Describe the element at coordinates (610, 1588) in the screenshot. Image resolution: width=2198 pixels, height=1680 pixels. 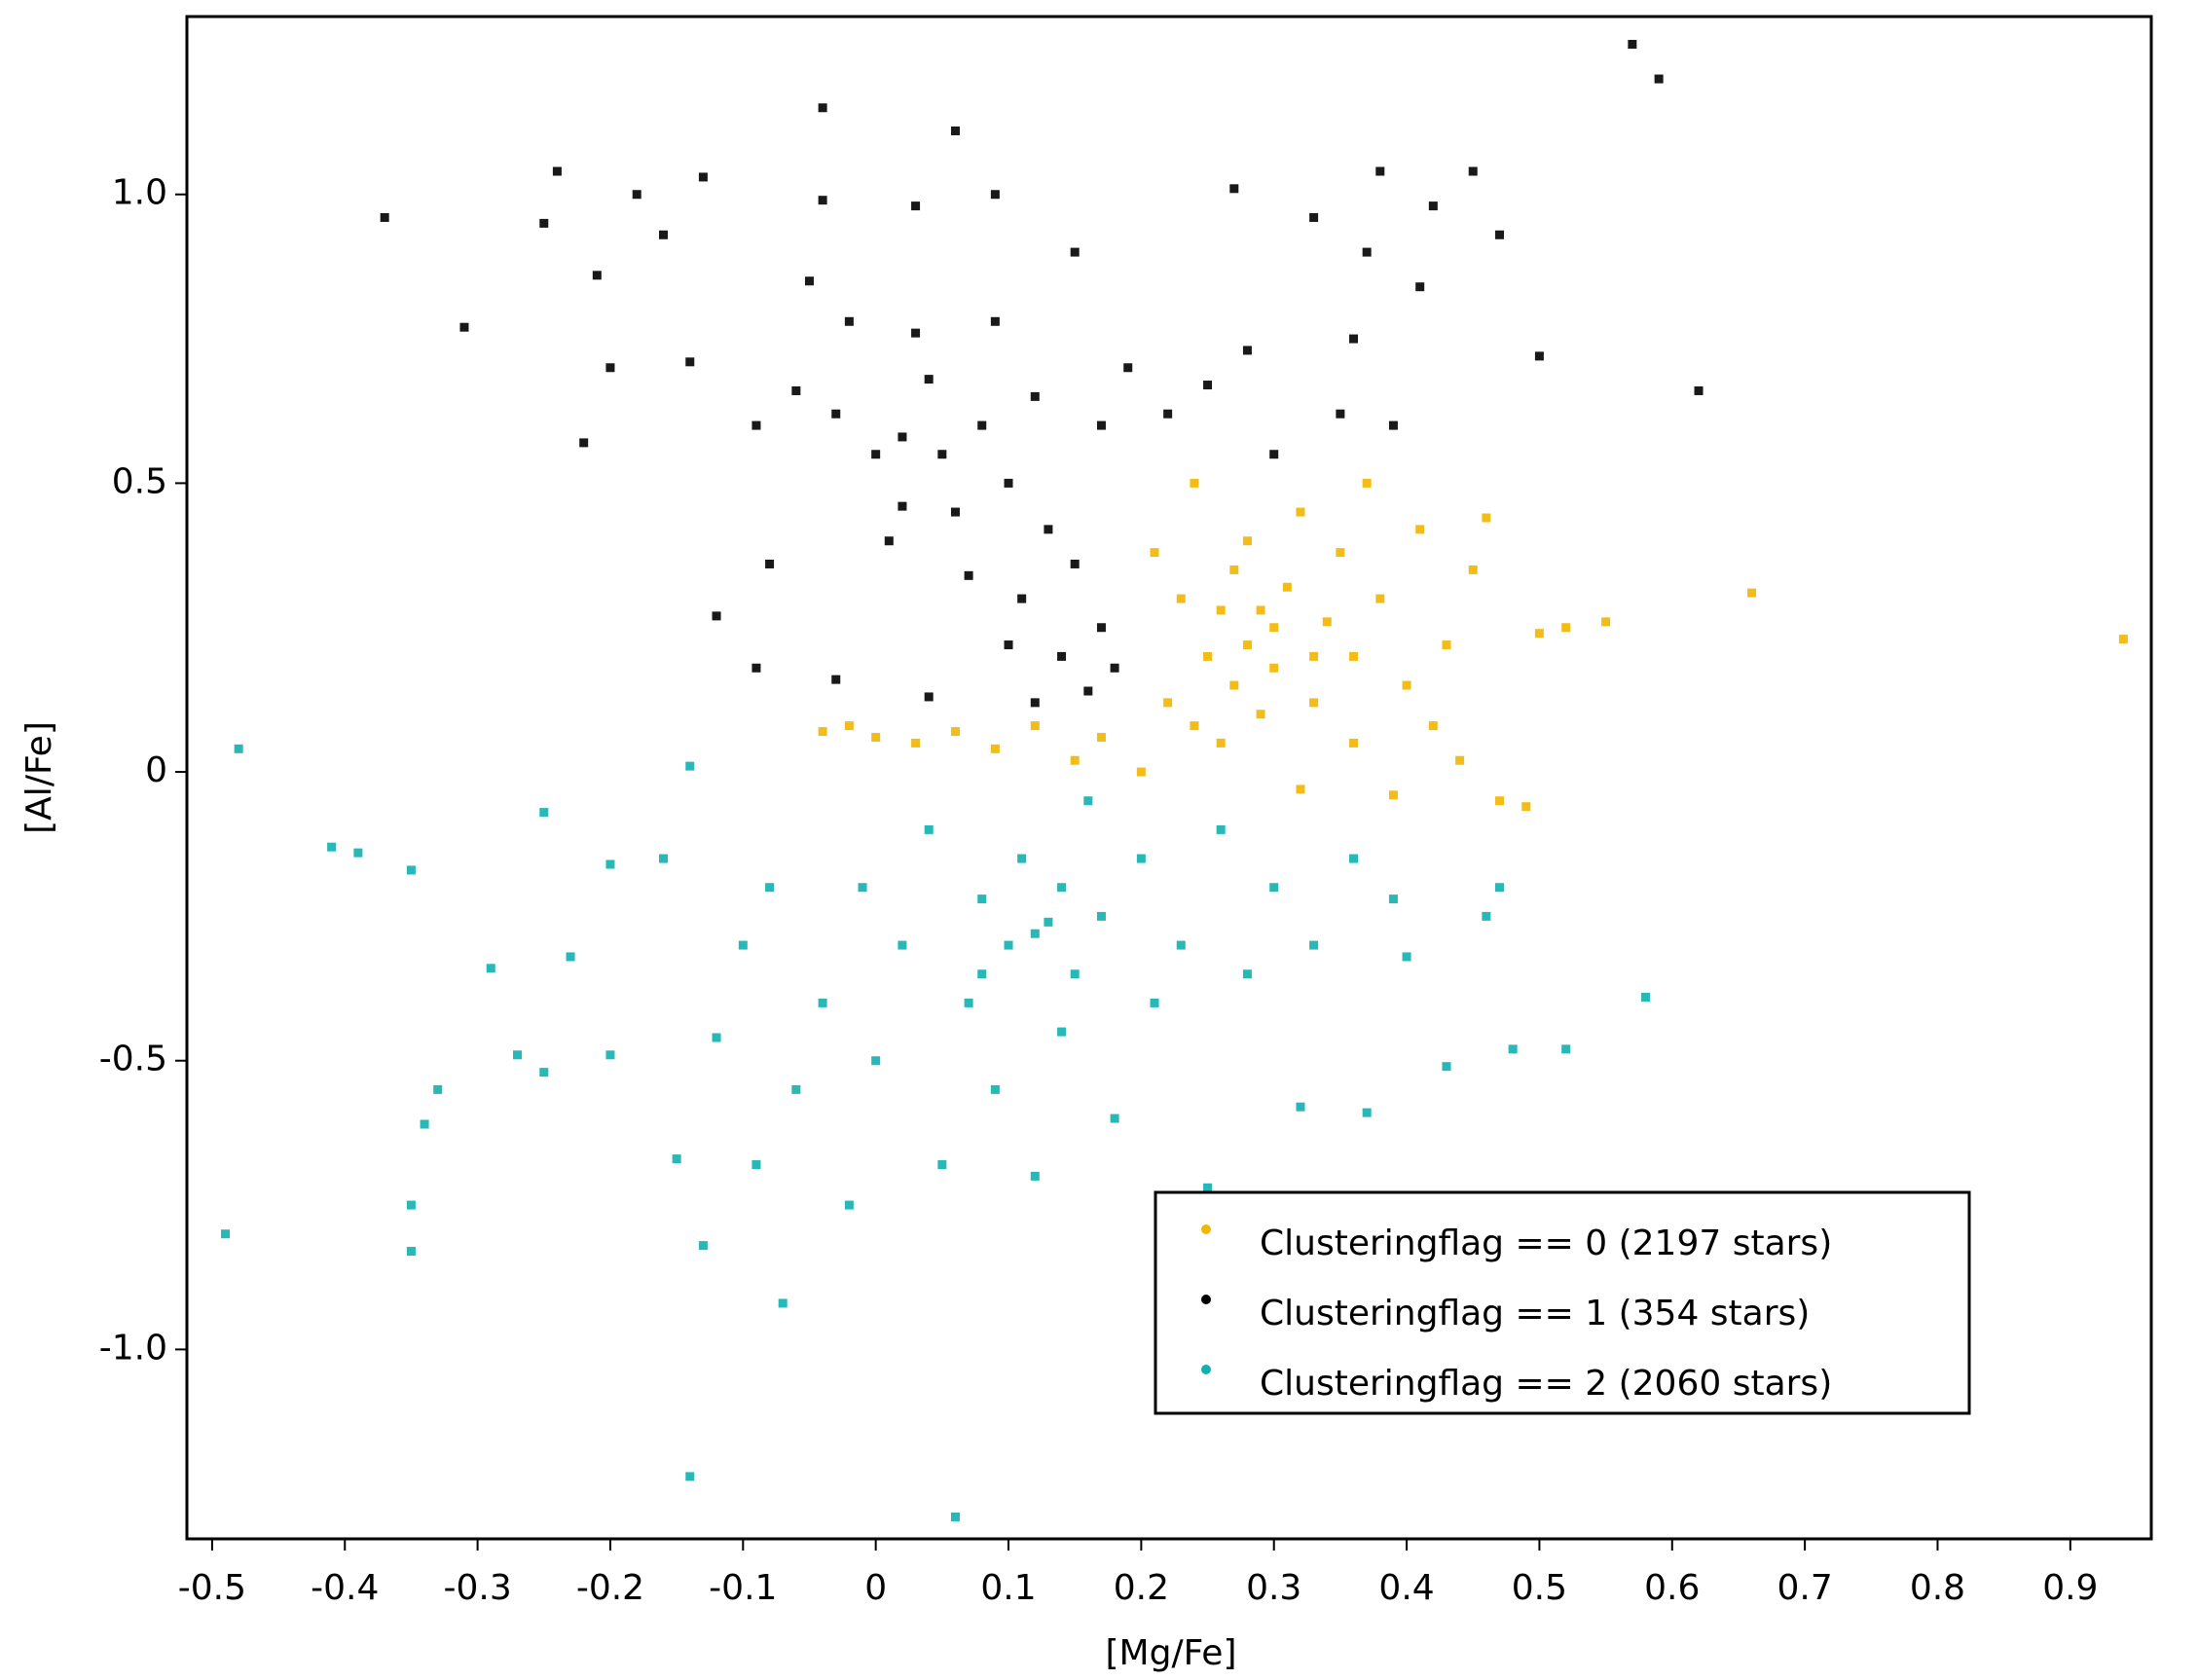
I see `x-tick-label: -0.2` at that location.